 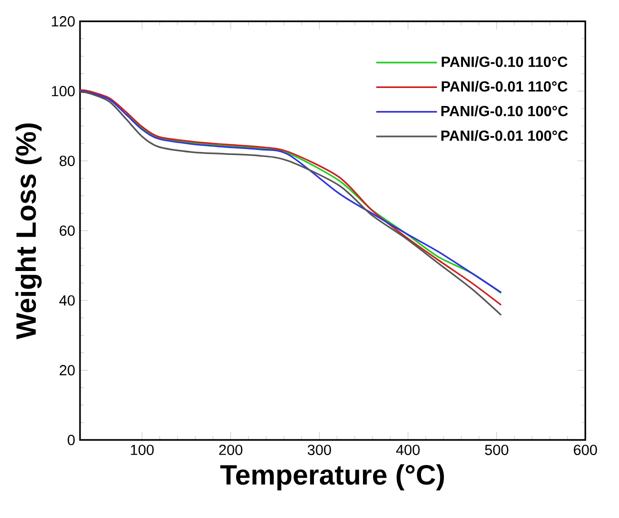 What do you see at coordinates (63, 91) in the screenshot?
I see `y-tick-label: 100` at bounding box center [63, 91].